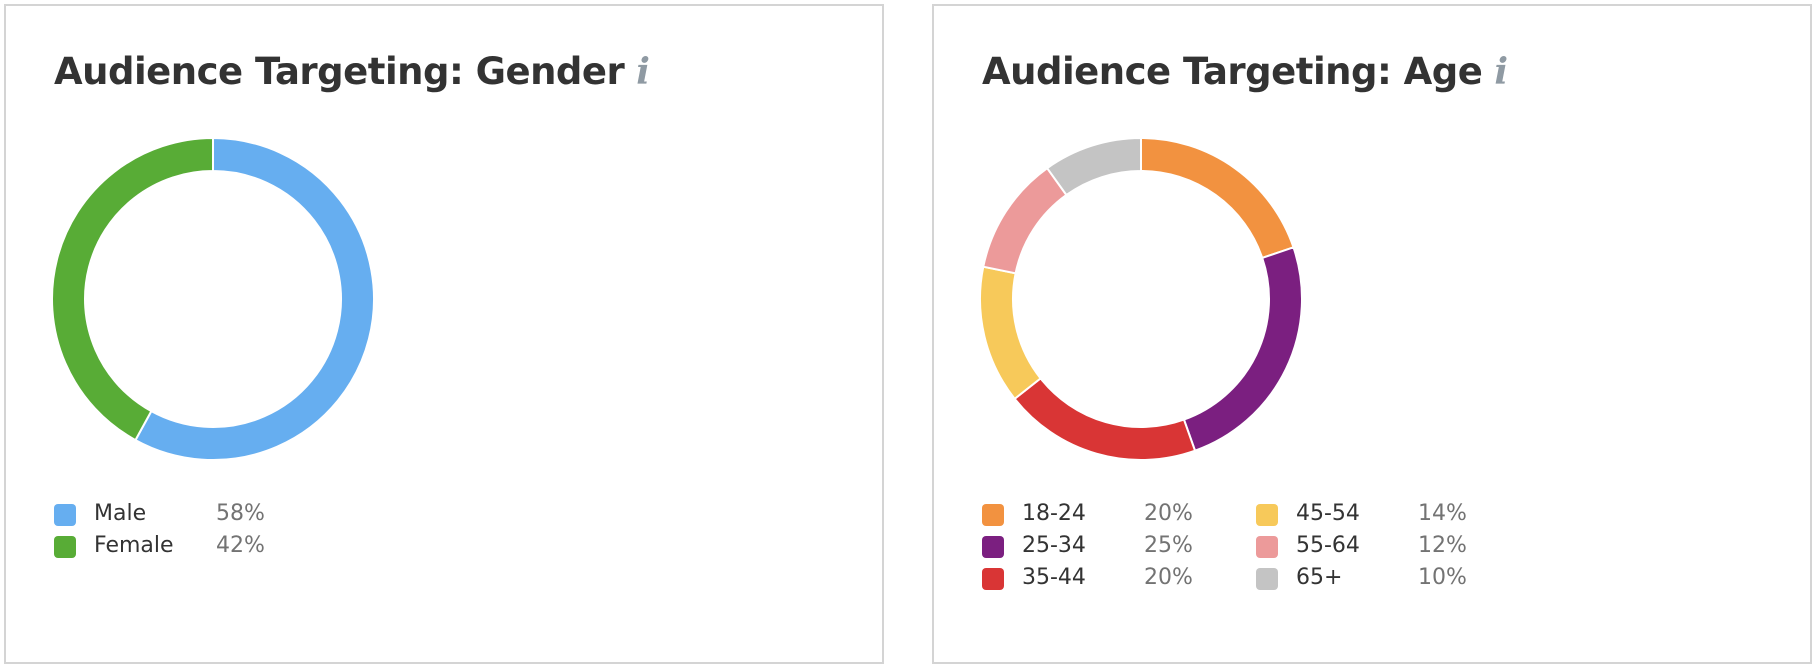 This screenshot has height=670, width=1816. I want to click on gender-chart-title: Audience Targeting: Gender i, so click(352, 71).